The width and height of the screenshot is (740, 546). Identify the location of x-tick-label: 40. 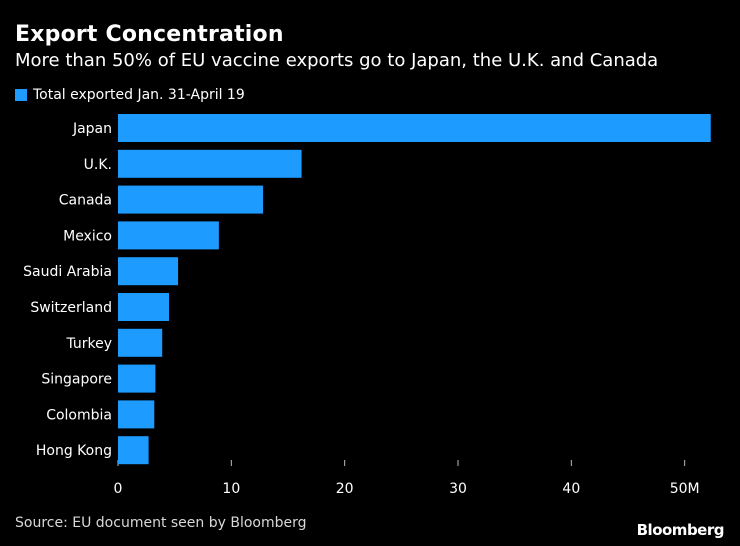
(571, 489).